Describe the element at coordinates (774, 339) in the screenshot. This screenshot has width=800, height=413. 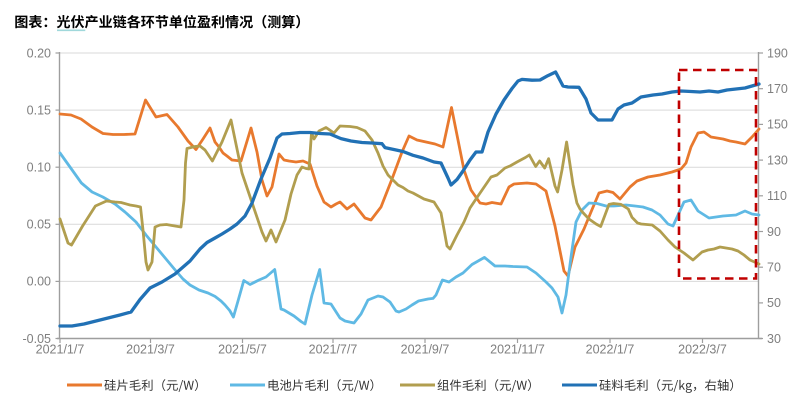
I see `svg-text: 30` at that location.